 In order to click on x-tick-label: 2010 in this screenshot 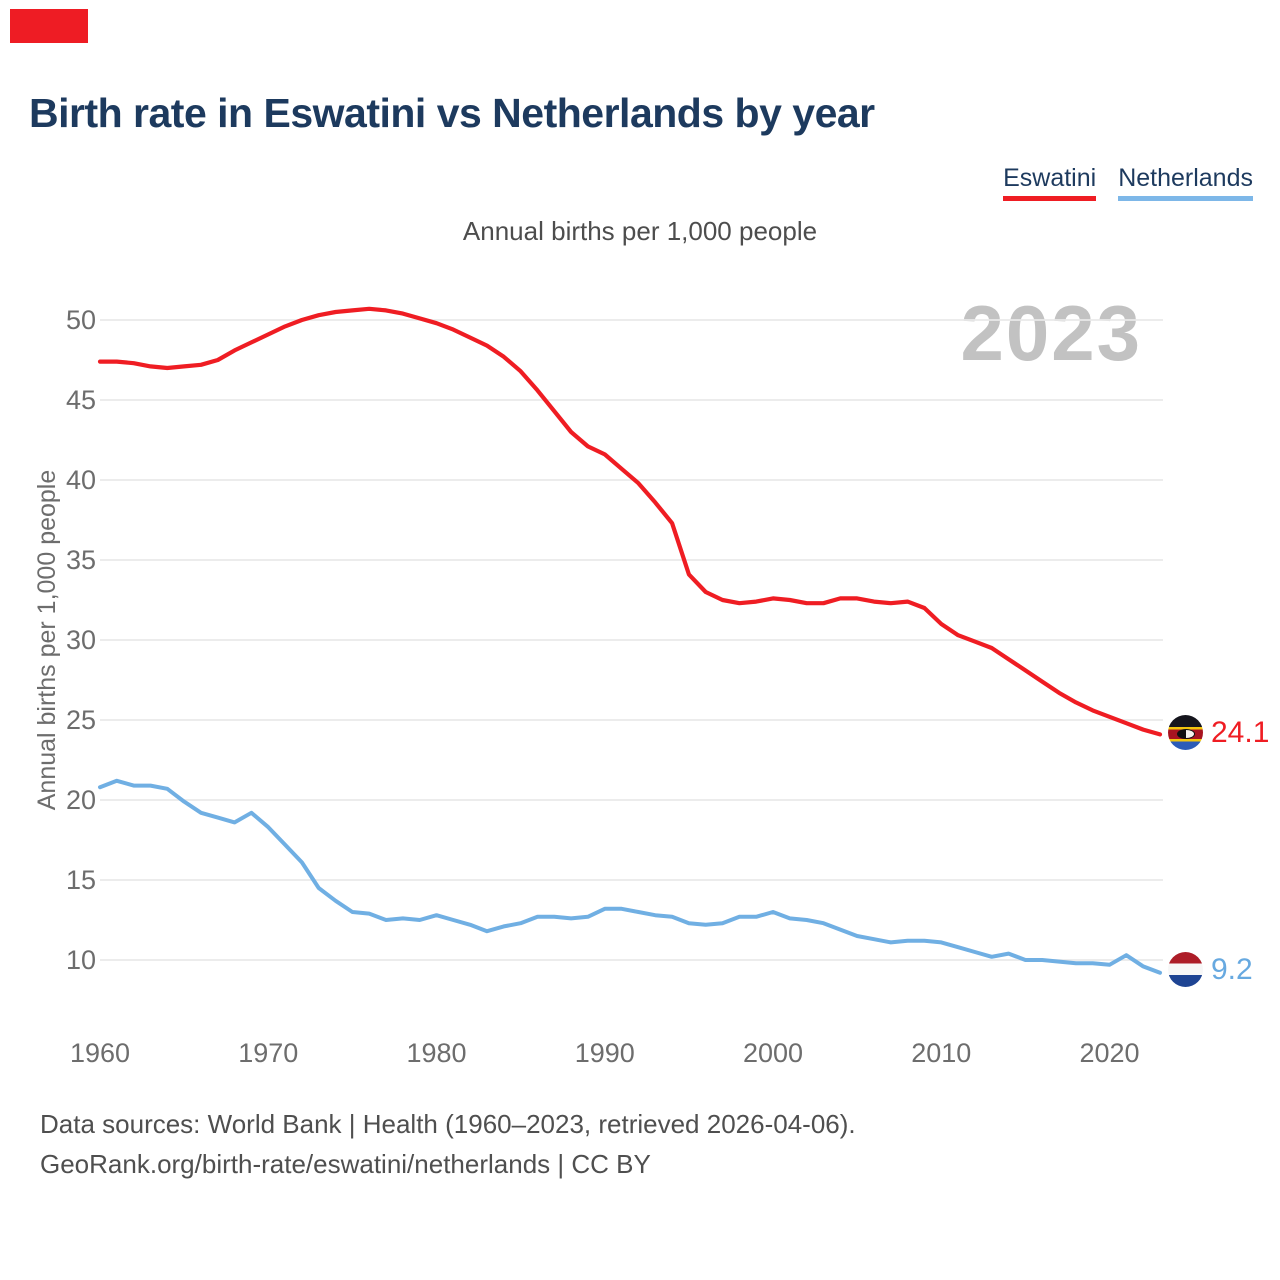, I will do `click(941, 1053)`.